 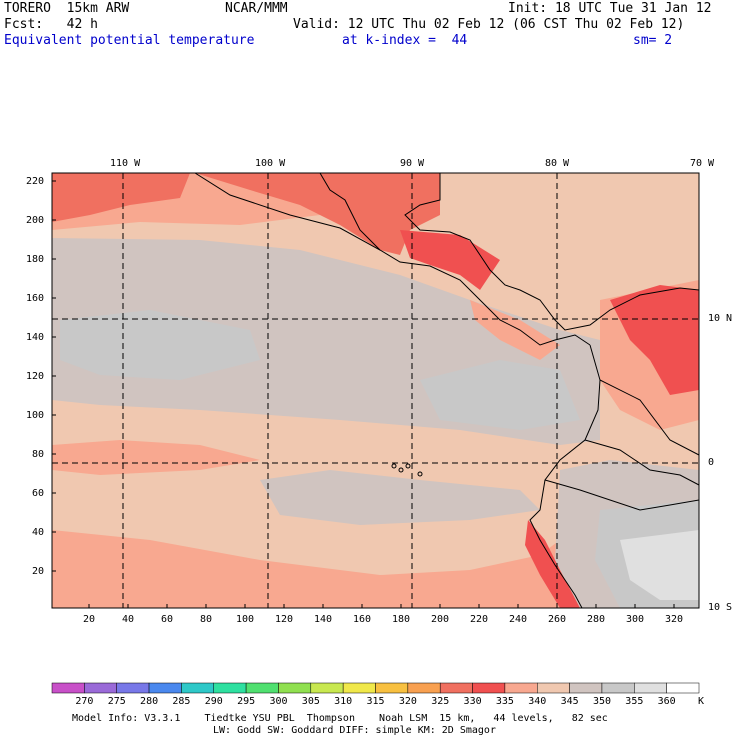 I want to click on model-name: TORERO 15km ARW, so click(x=67, y=8).